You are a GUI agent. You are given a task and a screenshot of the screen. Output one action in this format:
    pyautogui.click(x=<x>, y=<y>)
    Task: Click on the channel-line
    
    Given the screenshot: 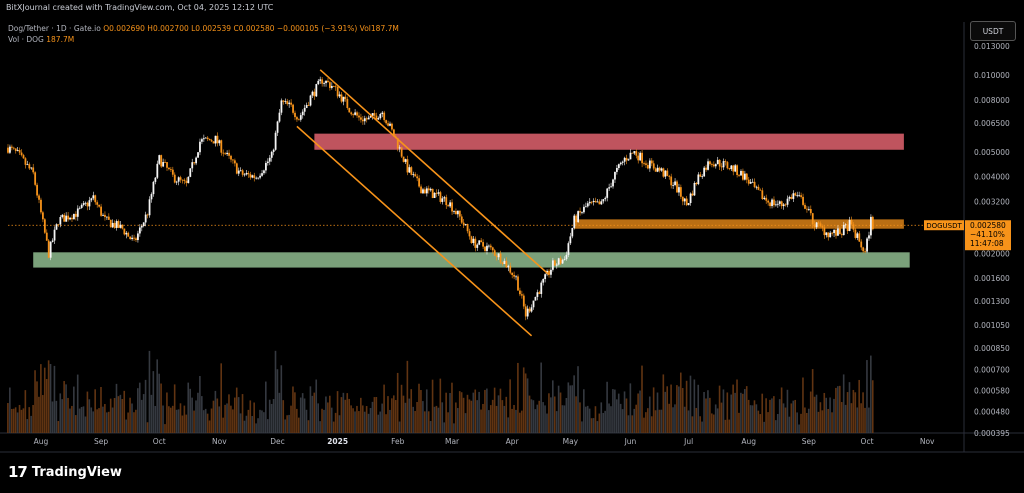 What is the action you would take?
    pyautogui.click(x=414, y=231)
    